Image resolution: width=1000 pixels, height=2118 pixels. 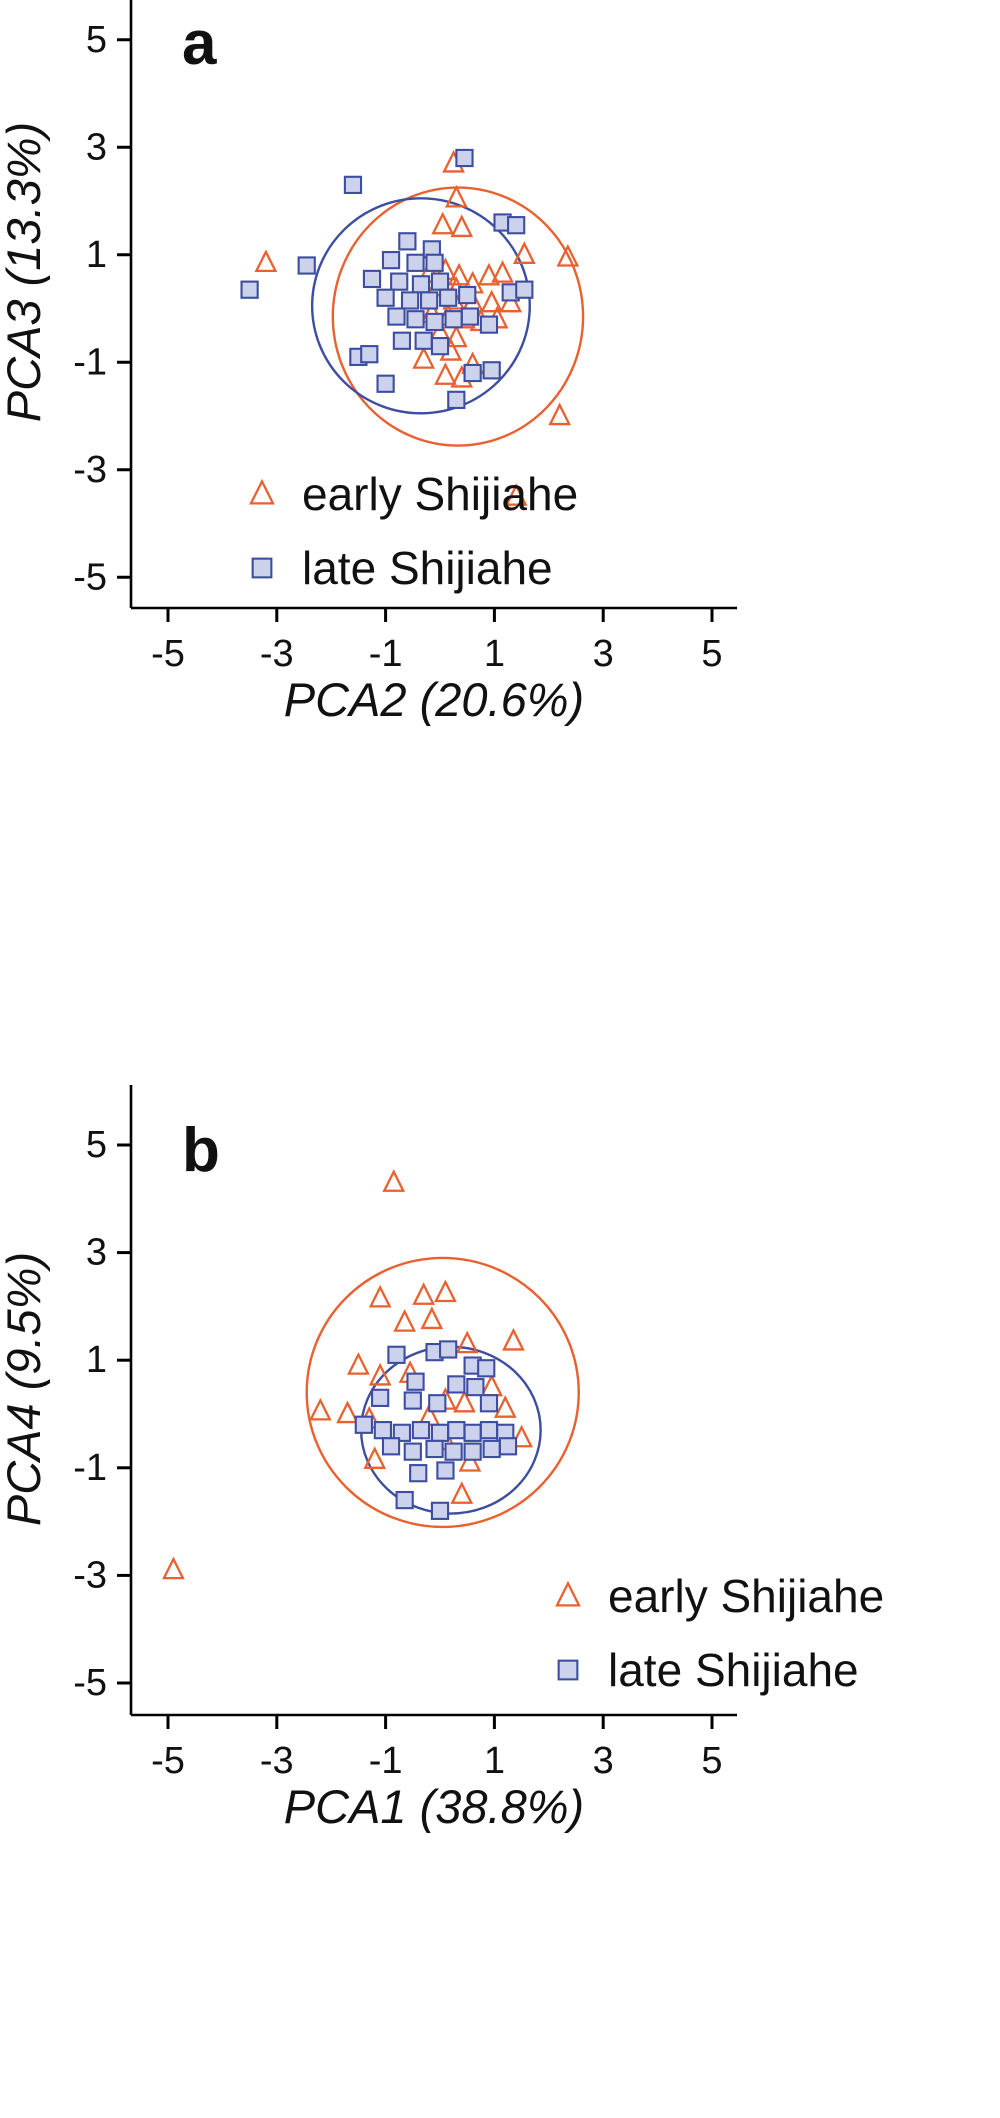 I want to click on panel-letter: a, so click(x=199, y=43).